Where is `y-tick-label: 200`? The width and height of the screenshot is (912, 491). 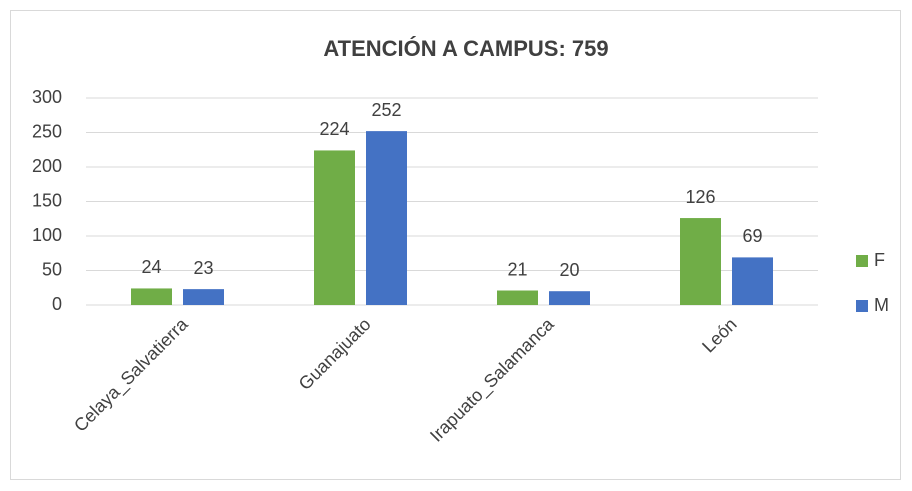 y-tick-label: 200 is located at coordinates (47, 166).